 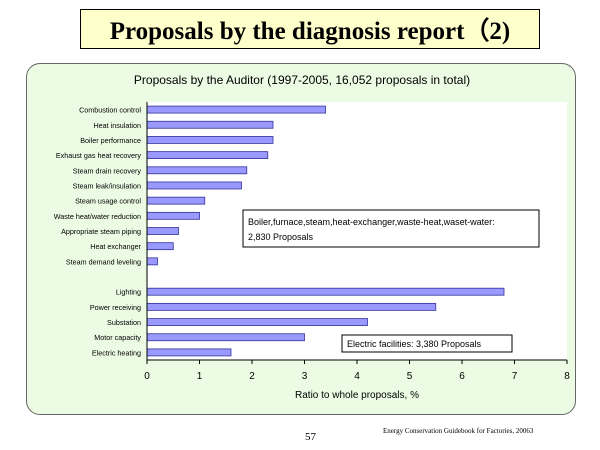 What do you see at coordinates (462, 376) in the screenshot?
I see `x-tick-label: 6` at bounding box center [462, 376].